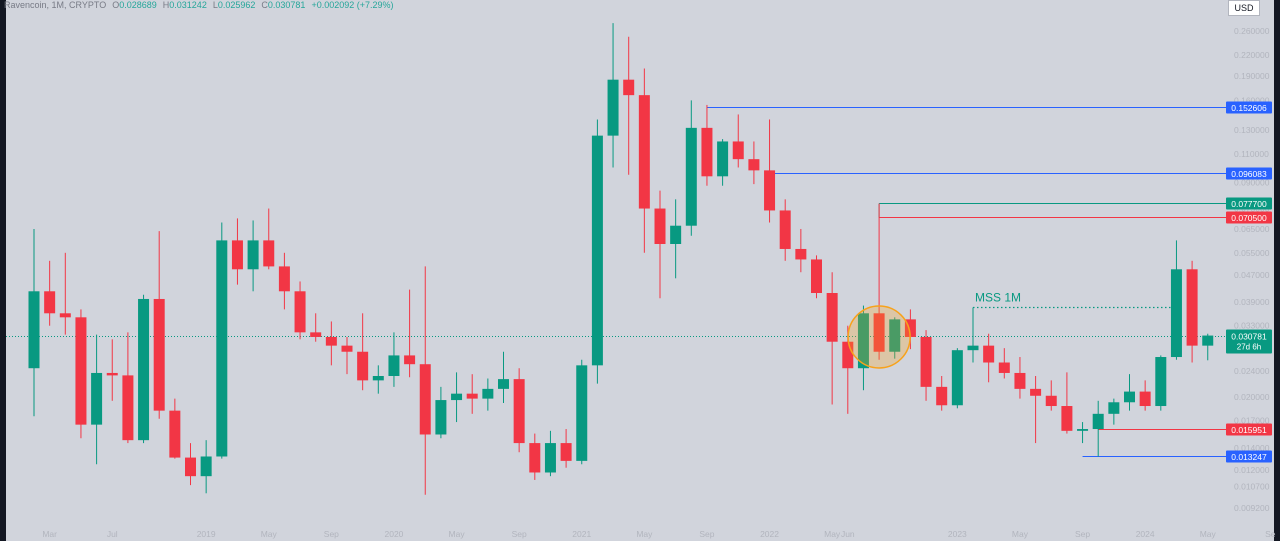  Describe the element at coordinates (1252, 470) in the screenshot. I see `y-tick-label: 0.012000` at that location.